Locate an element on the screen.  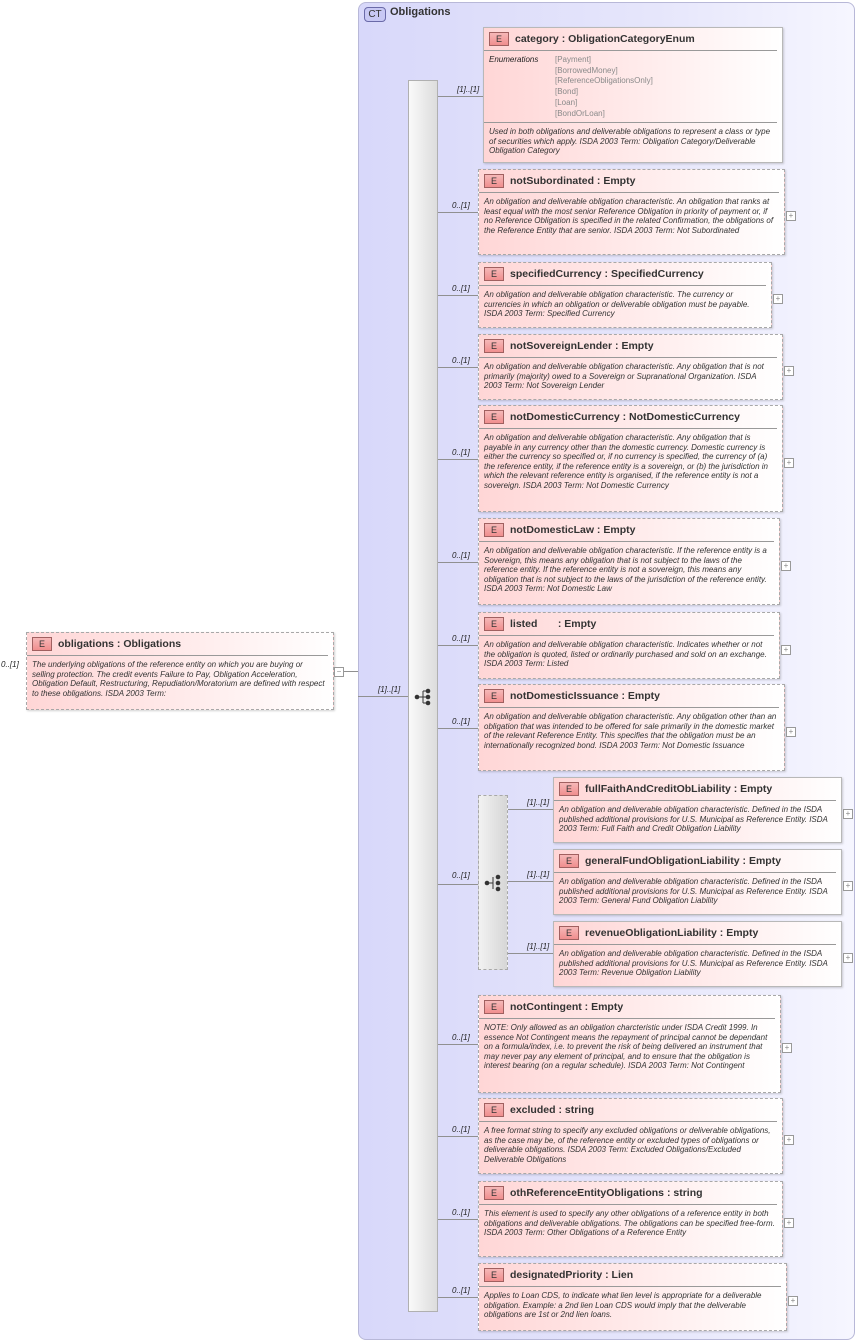
enumeration-value: [Payment] is located at coordinates (573, 59).